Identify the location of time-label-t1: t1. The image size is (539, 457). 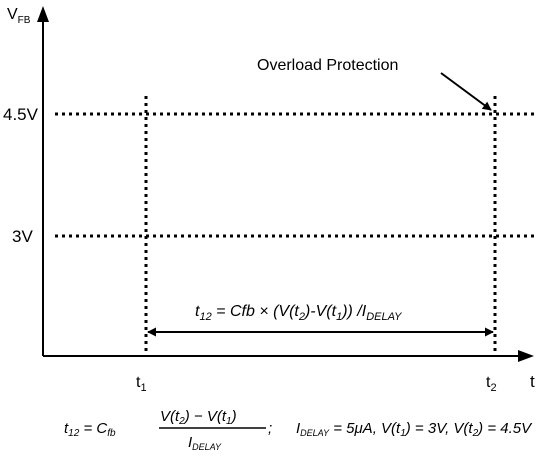
(141, 384).